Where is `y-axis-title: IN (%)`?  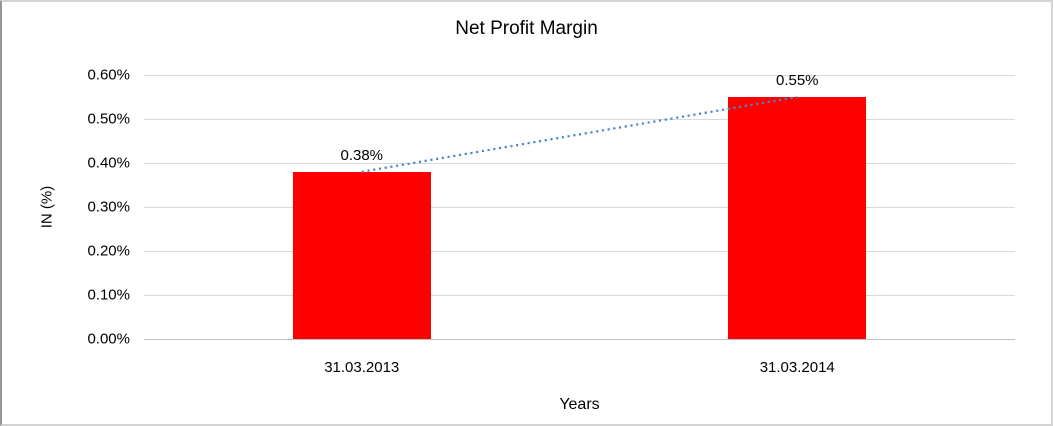
y-axis-title: IN (%) is located at coordinates (47, 207).